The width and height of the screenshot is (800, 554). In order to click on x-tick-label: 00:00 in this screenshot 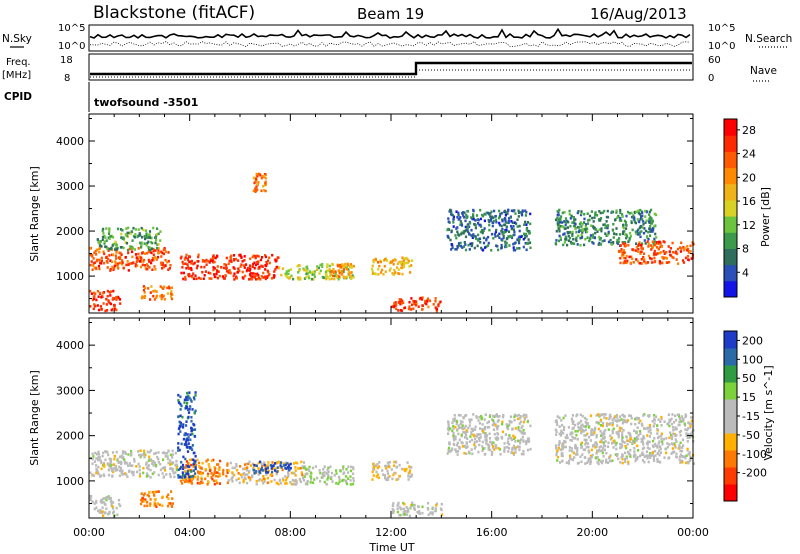, I will do `click(89, 532)`.